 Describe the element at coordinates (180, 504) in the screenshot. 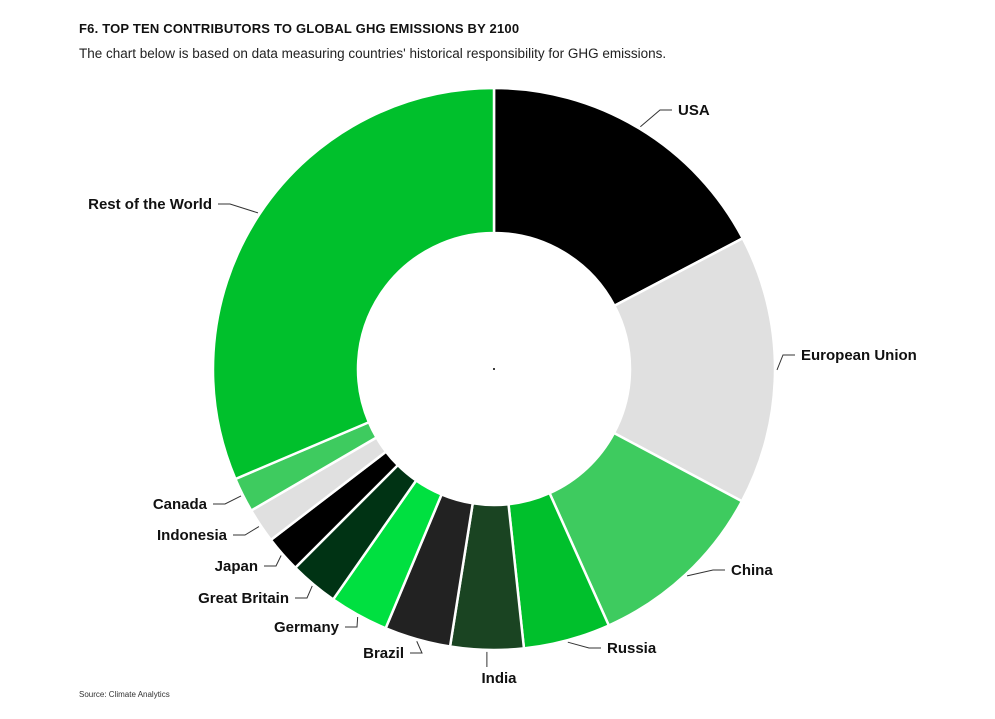

I see `label-canada: Canada` at that location.